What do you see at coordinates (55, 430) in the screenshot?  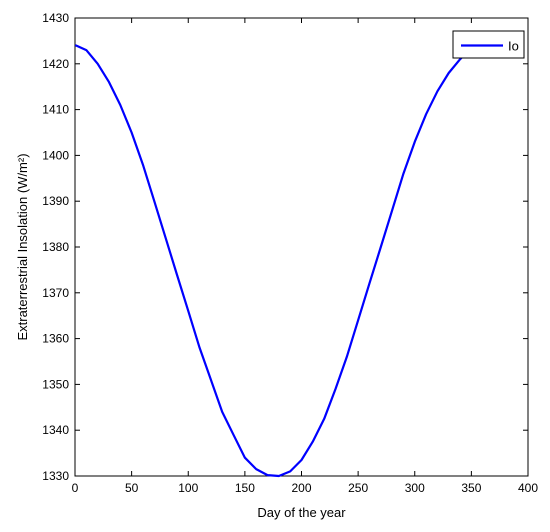 I see `y-tick-label: 1340` at bounding box center [55, 430].